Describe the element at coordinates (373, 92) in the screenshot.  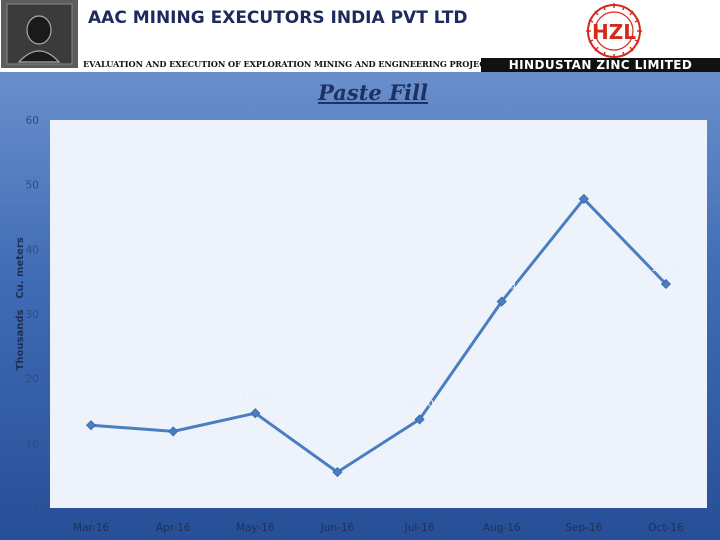
I see `chart-title: Paste Fill` at that location.